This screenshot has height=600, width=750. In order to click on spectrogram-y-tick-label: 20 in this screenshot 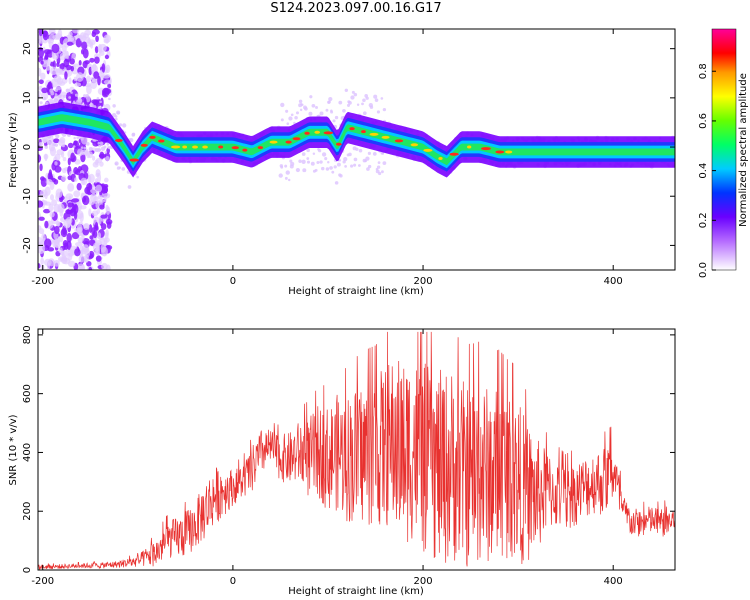, I will do `click(27, 48)`.